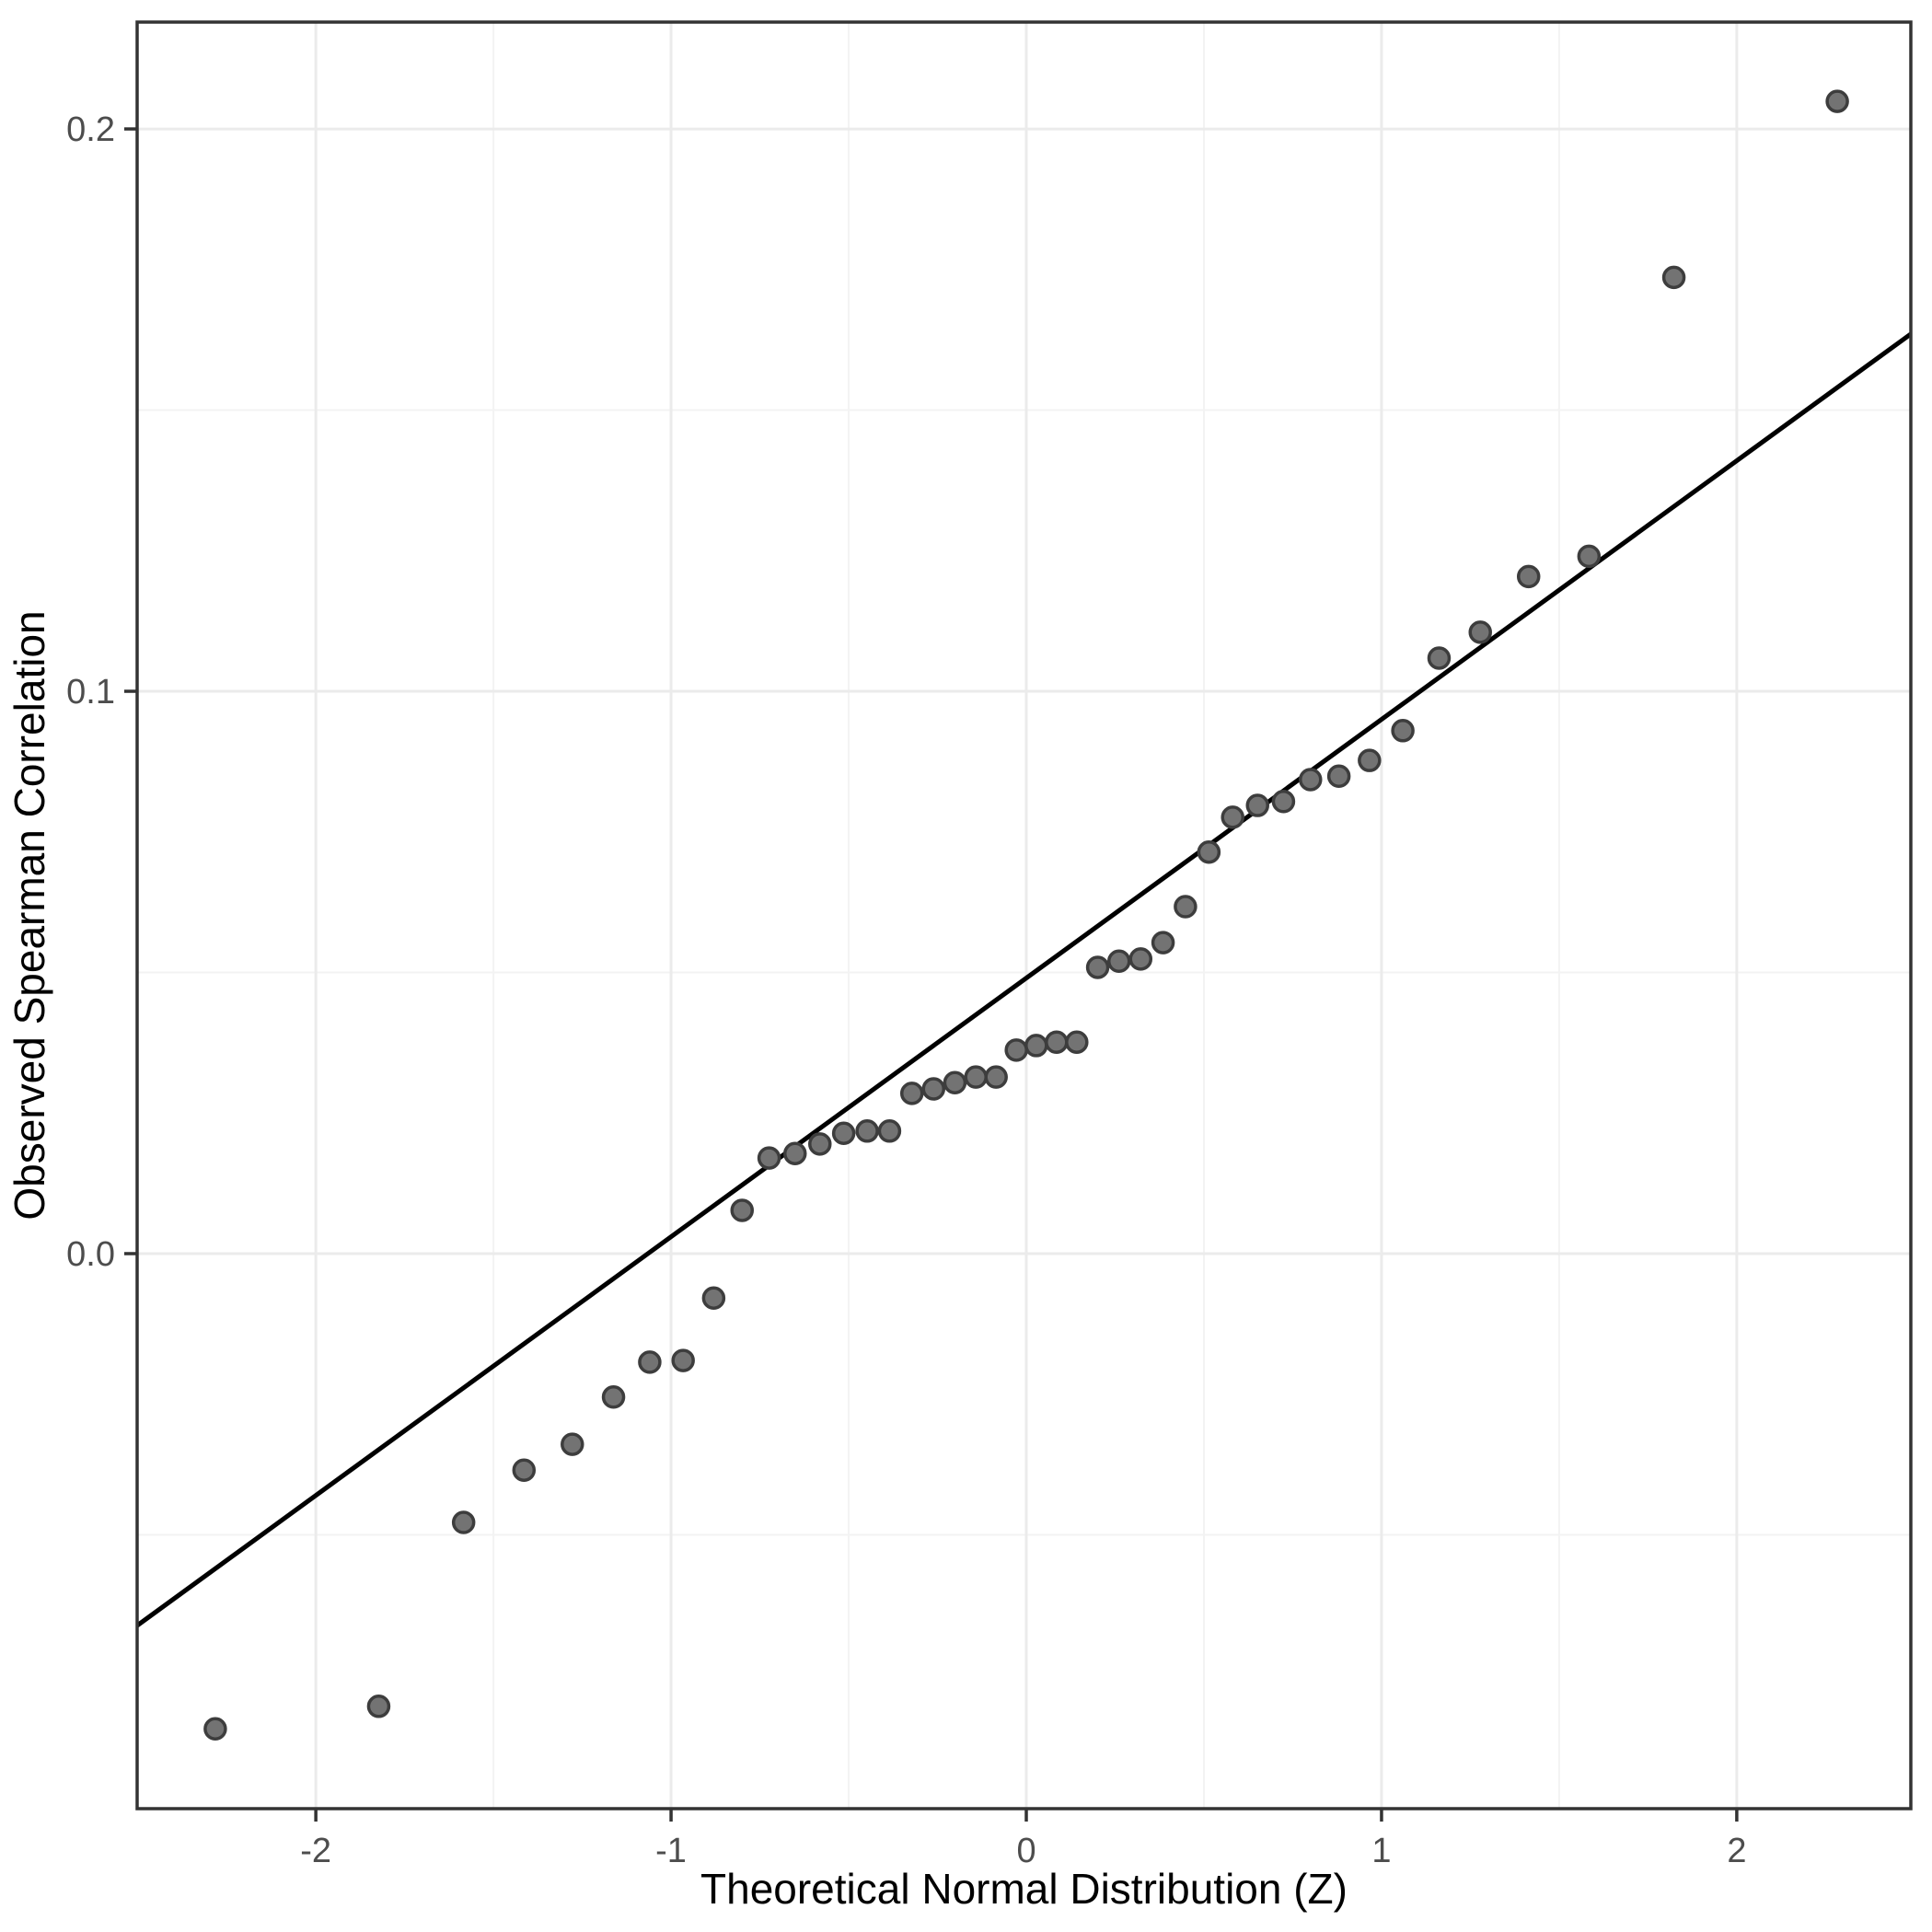 This screenshot has height=1932, width=1932. I want to click on x-tick-label: 2, so click(1737, 1851).